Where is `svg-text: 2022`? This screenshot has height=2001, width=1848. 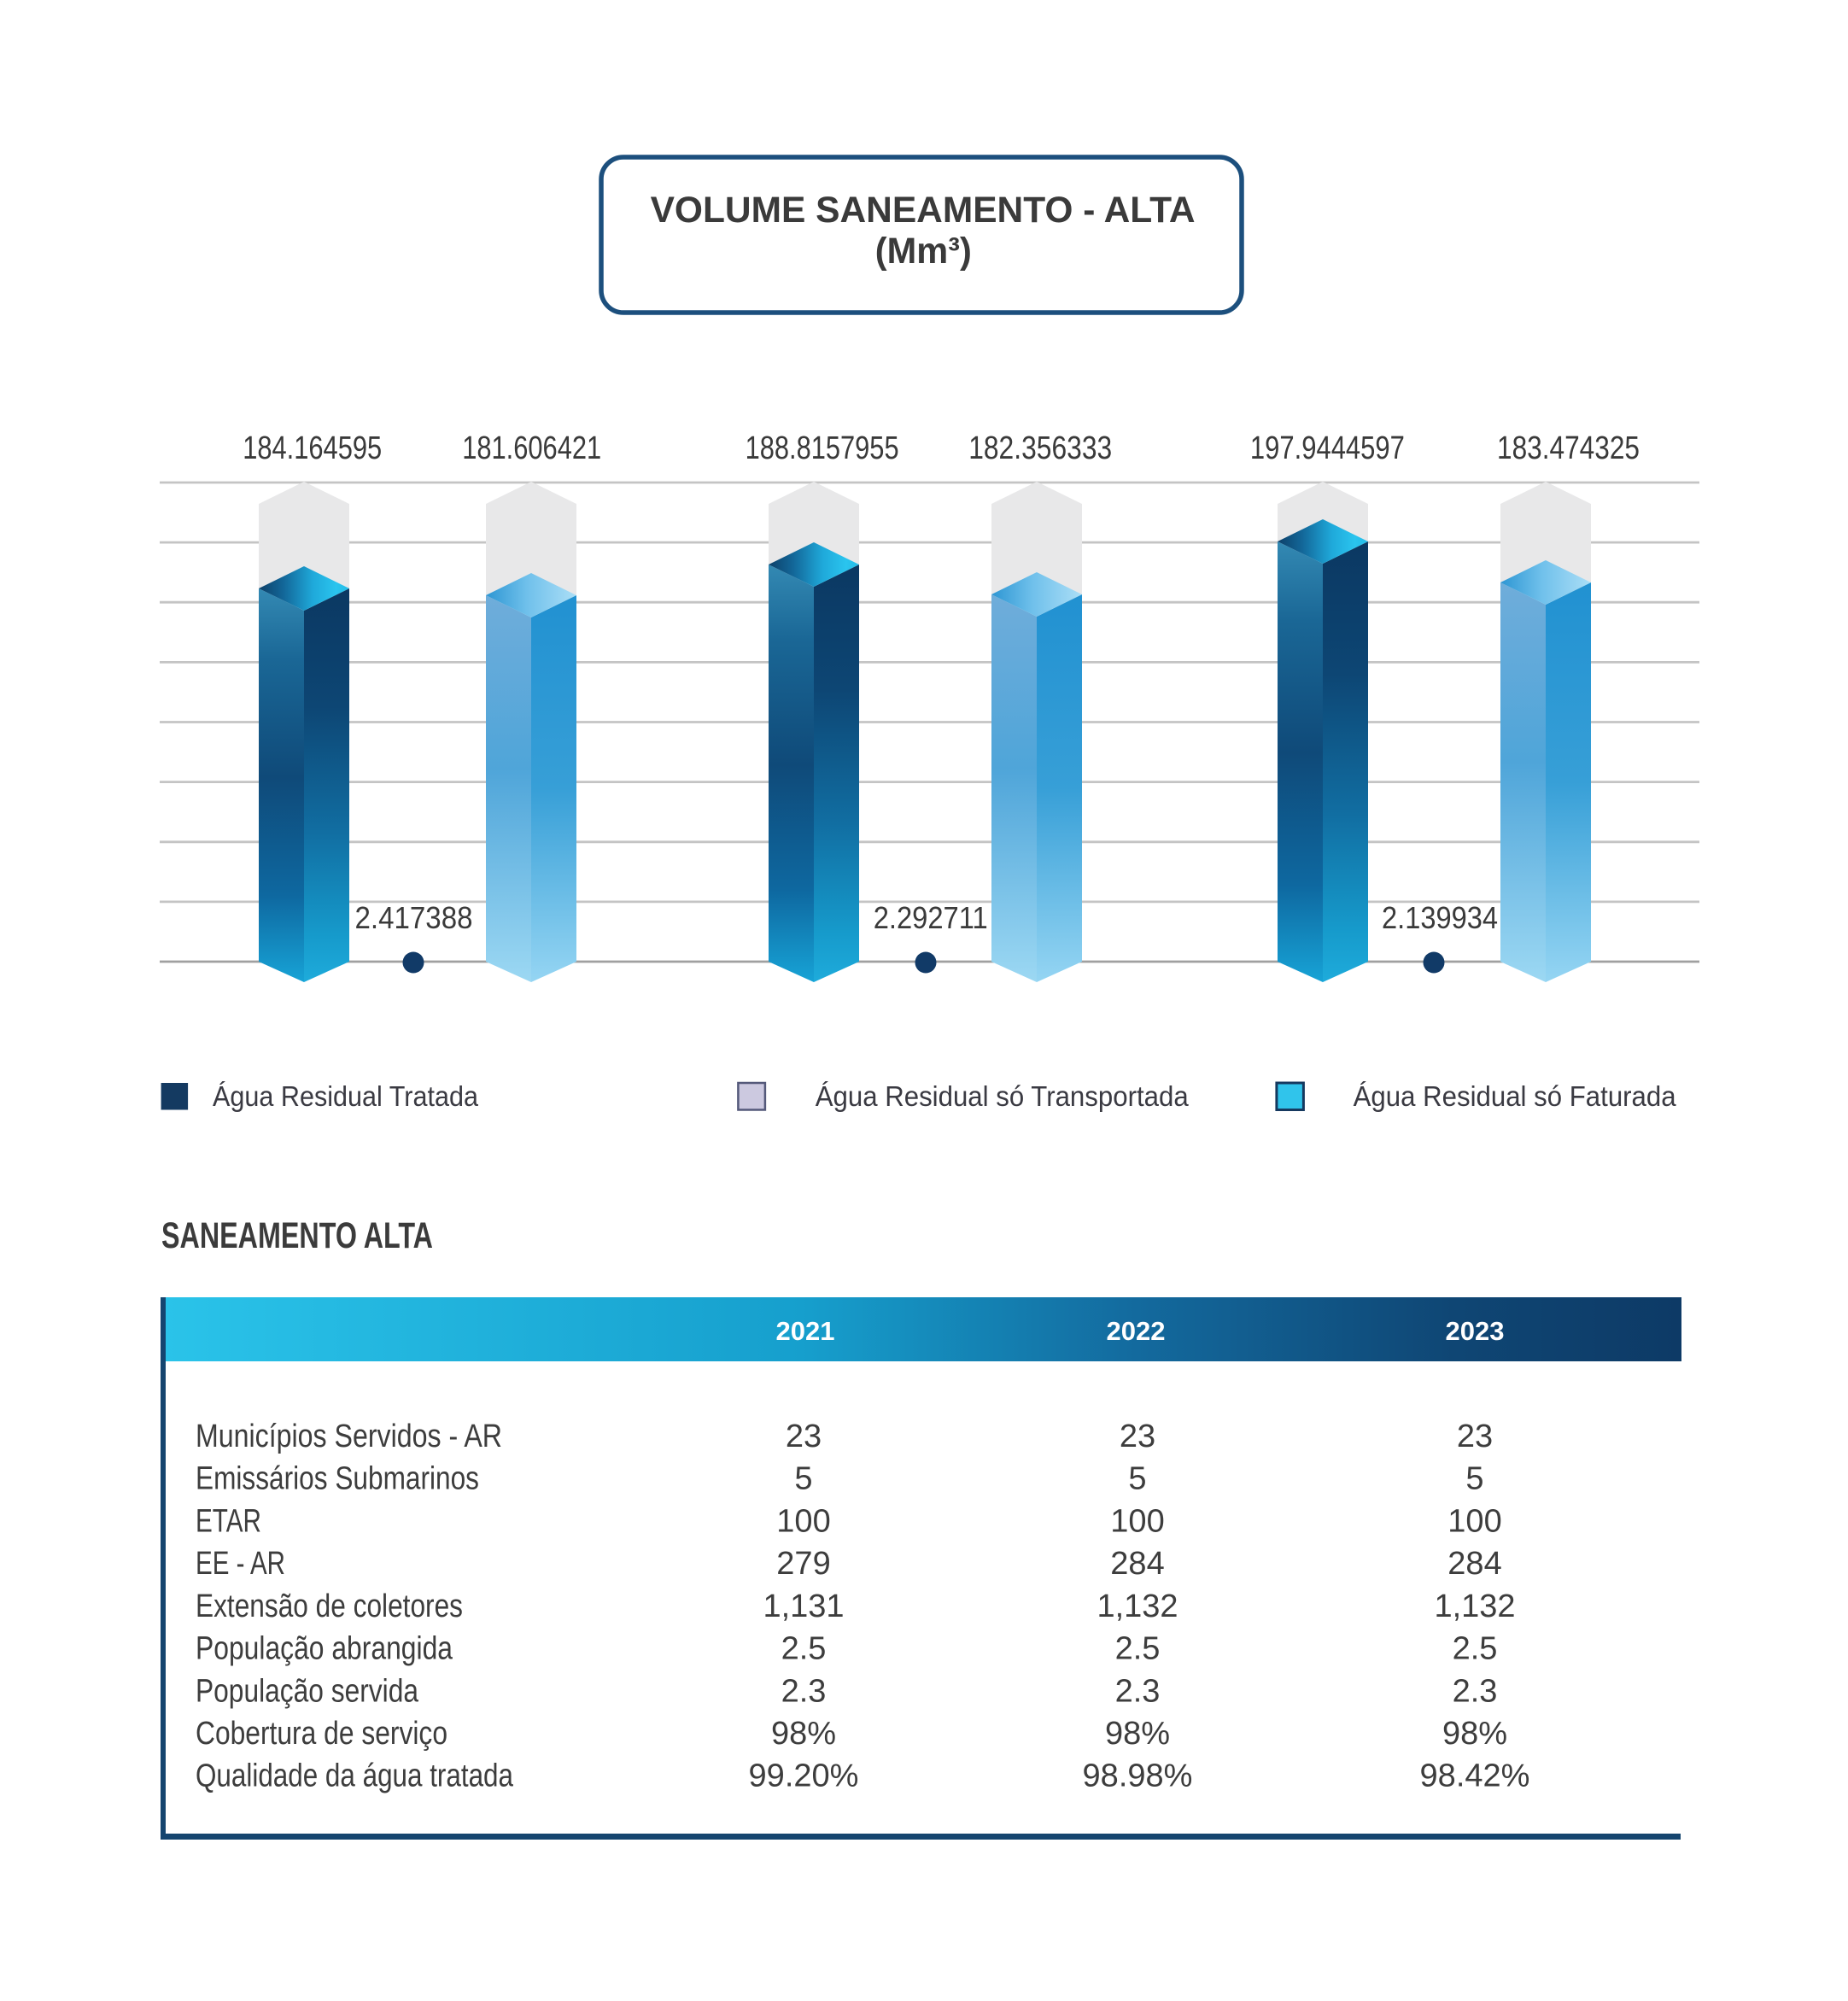
svg-text: 2022 is located at coordinates (1137, 1331).